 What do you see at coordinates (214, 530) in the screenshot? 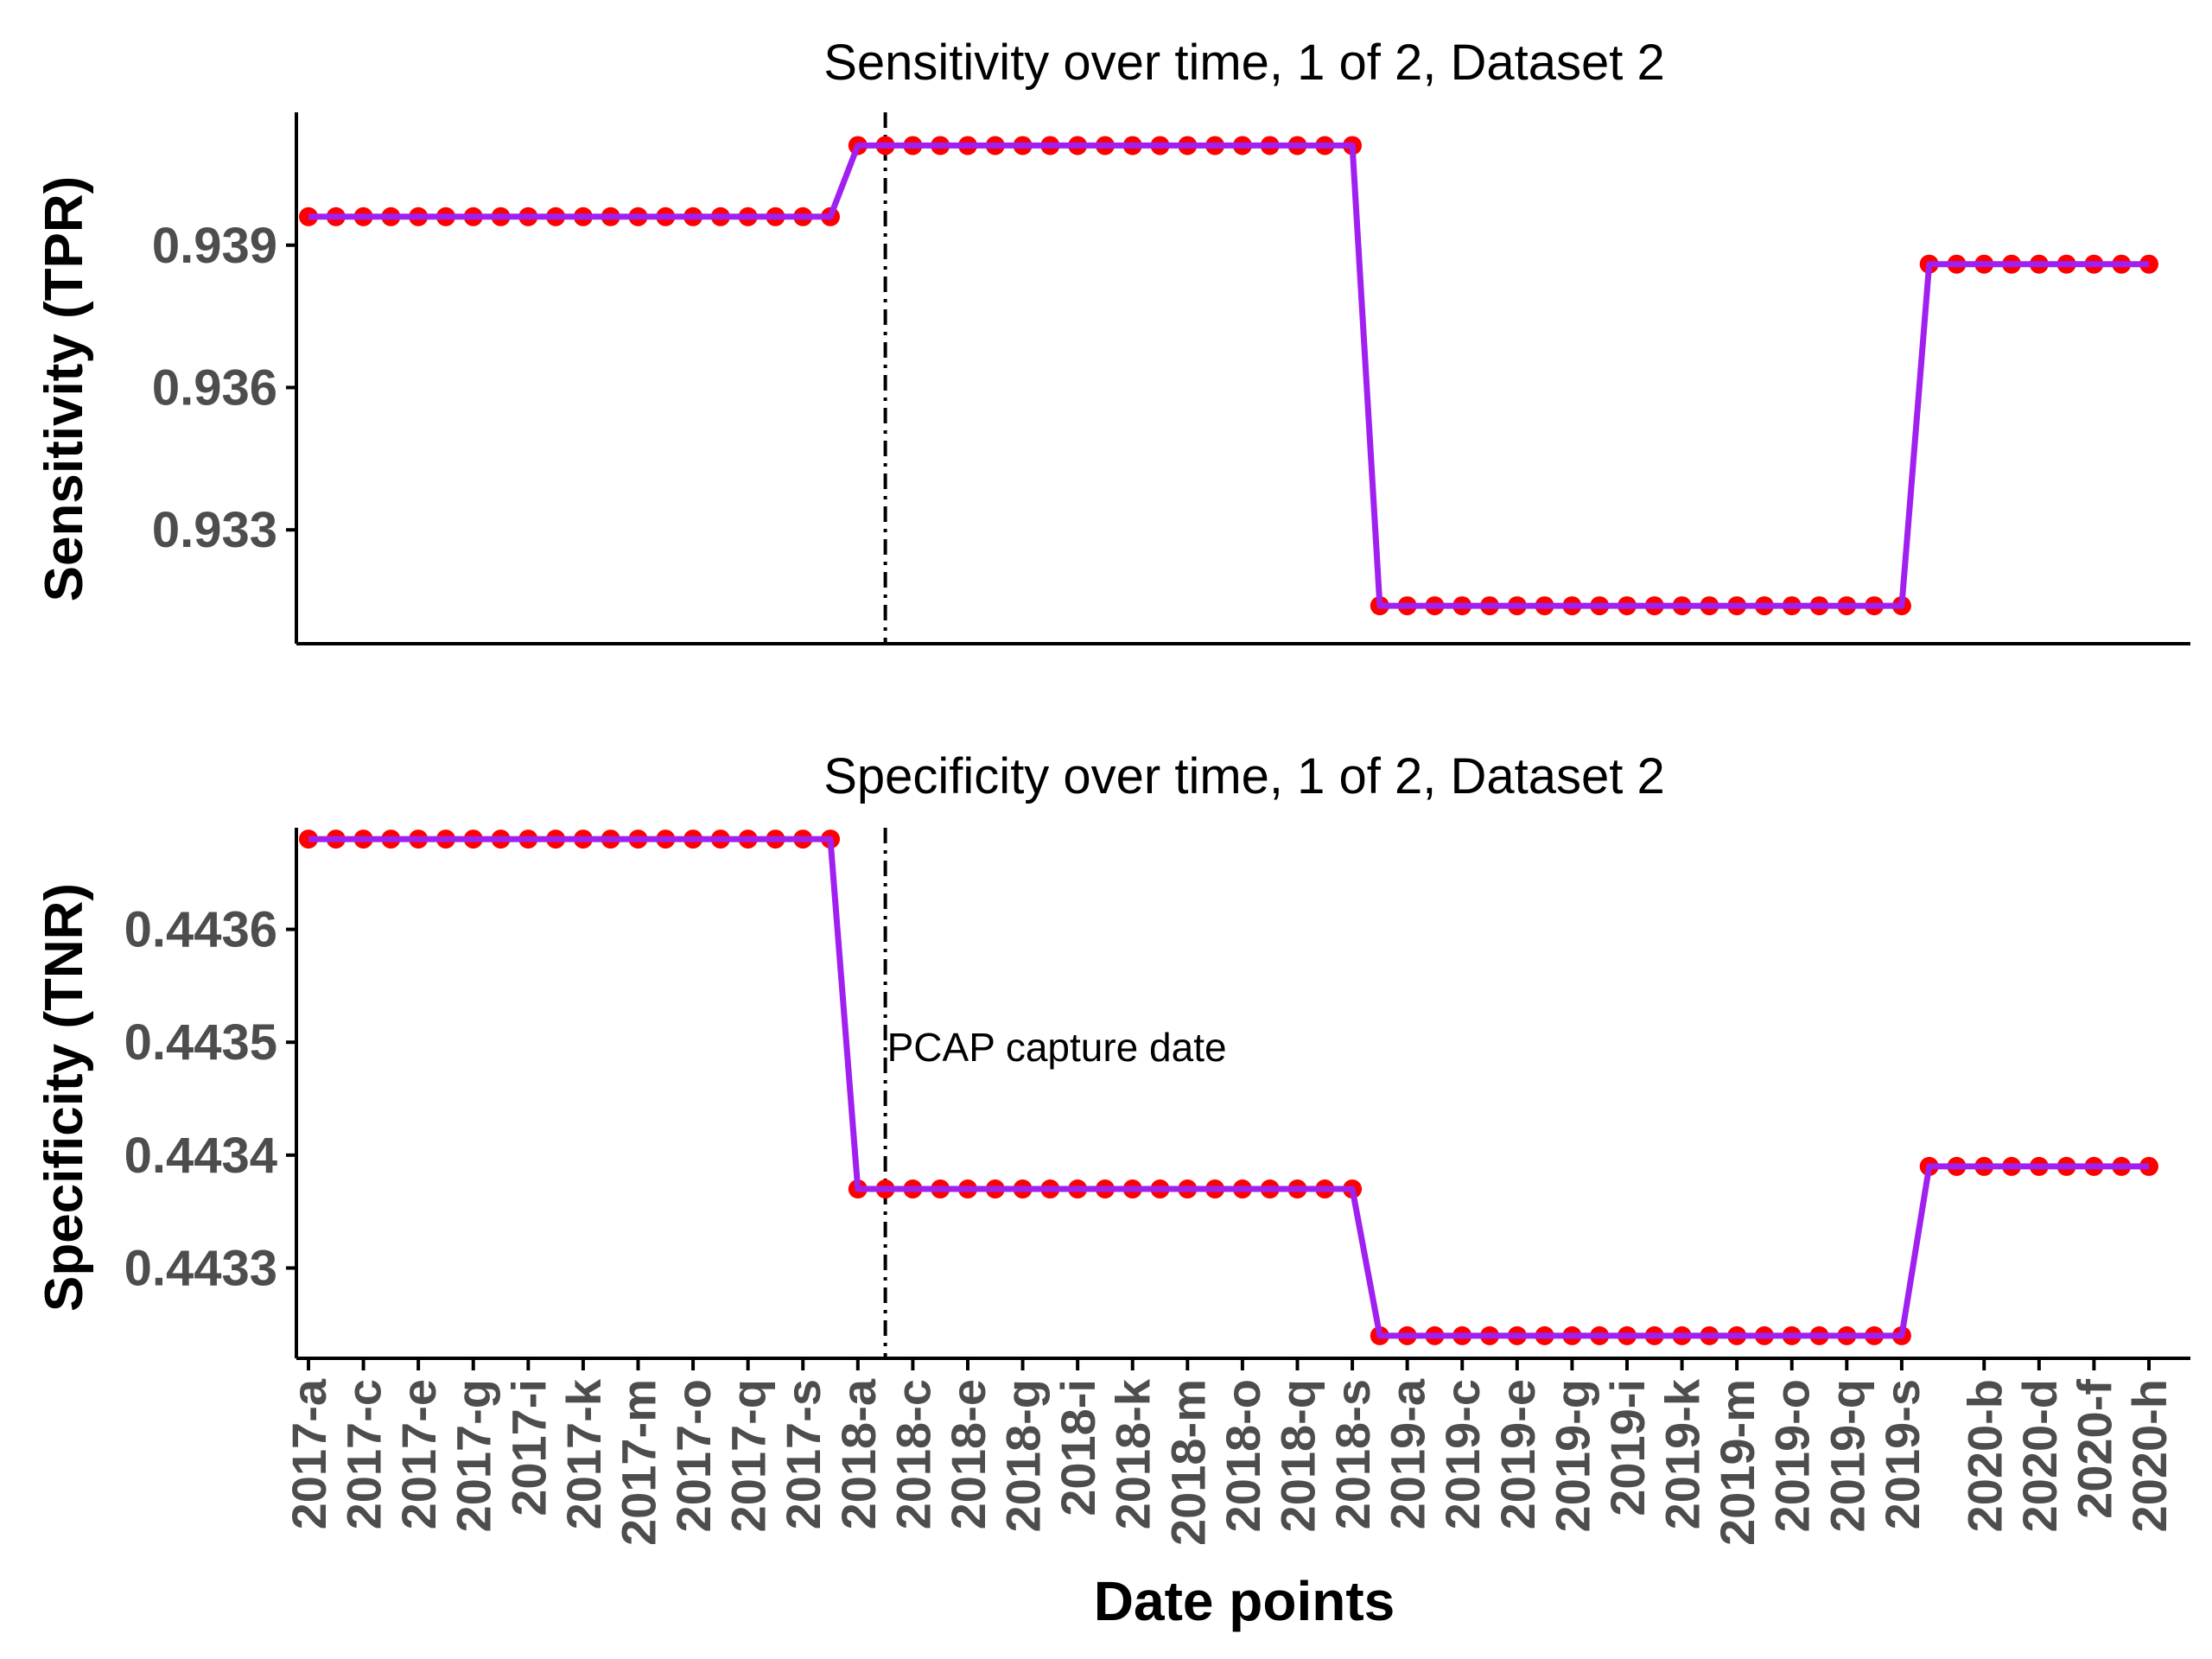
I see `y-tick-label: 0.933` at bounding box center [214, 530].